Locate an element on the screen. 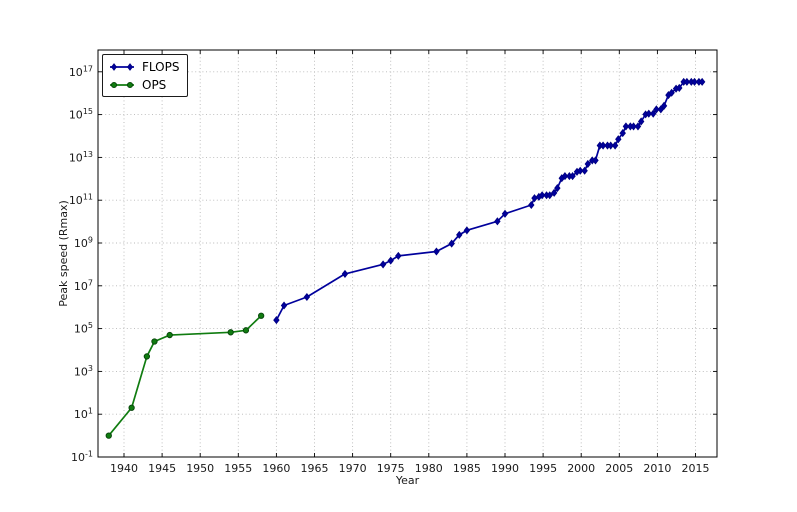 The width and height of the screenshot is (797, 512). svg-text: 10⁷ is located at coordinates (83, 285).